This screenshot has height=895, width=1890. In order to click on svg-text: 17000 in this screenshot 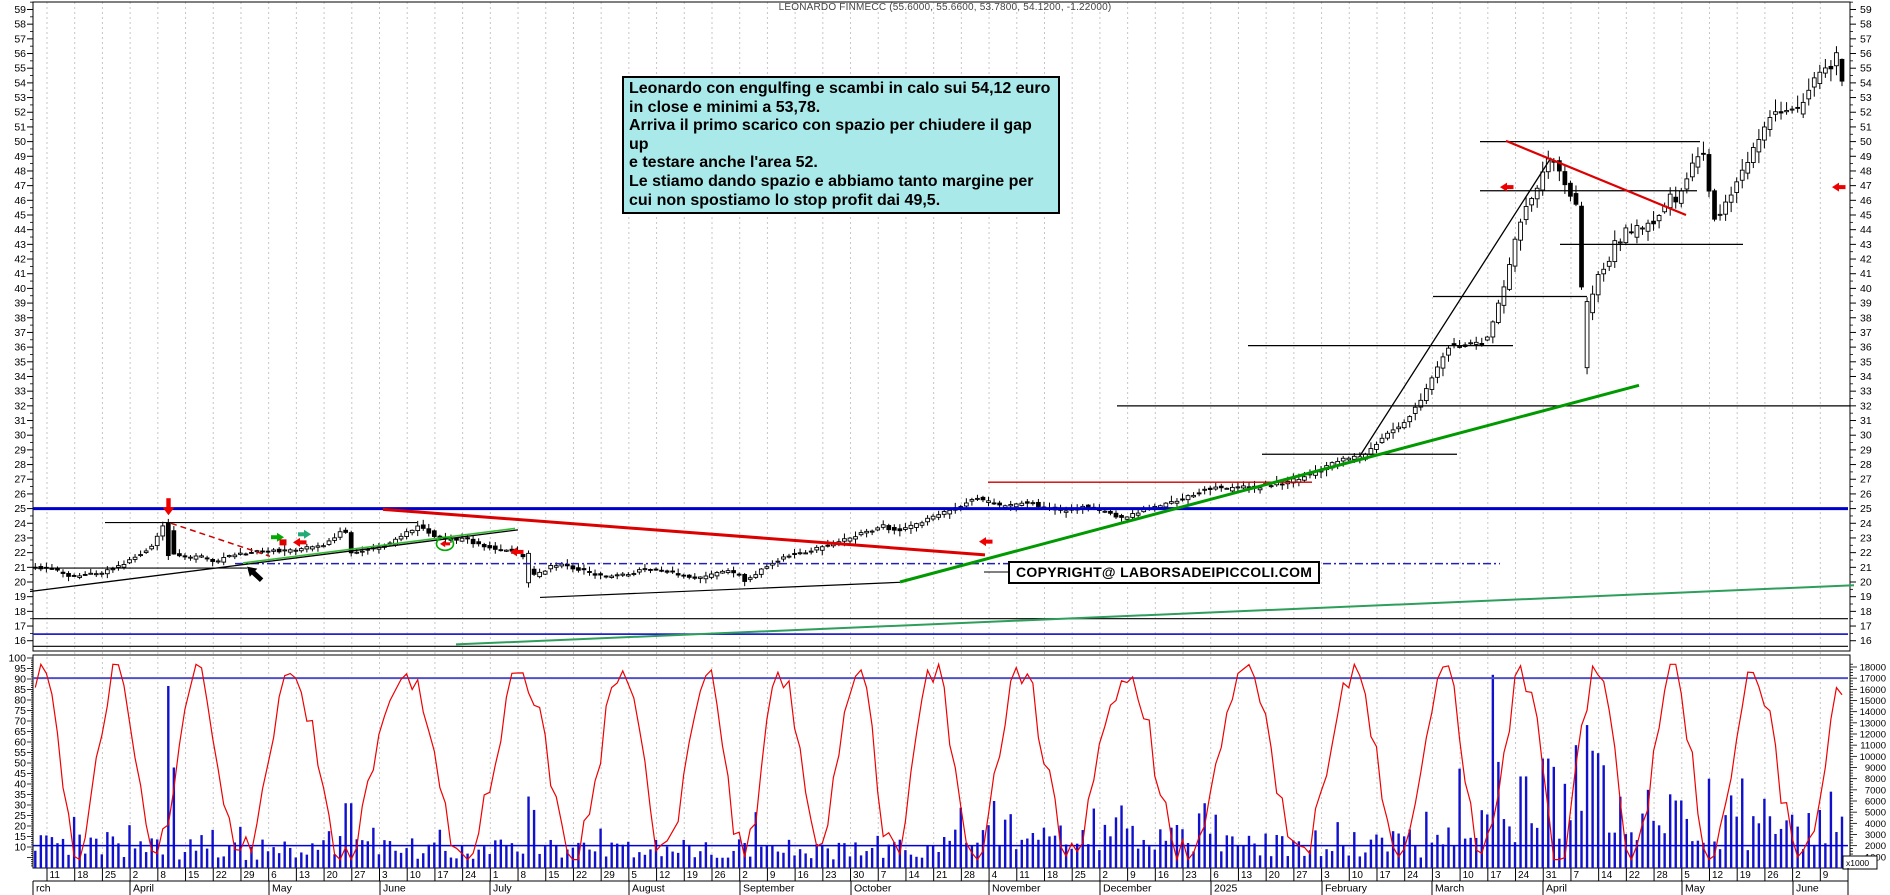, I will do `click(1873, 679)`.